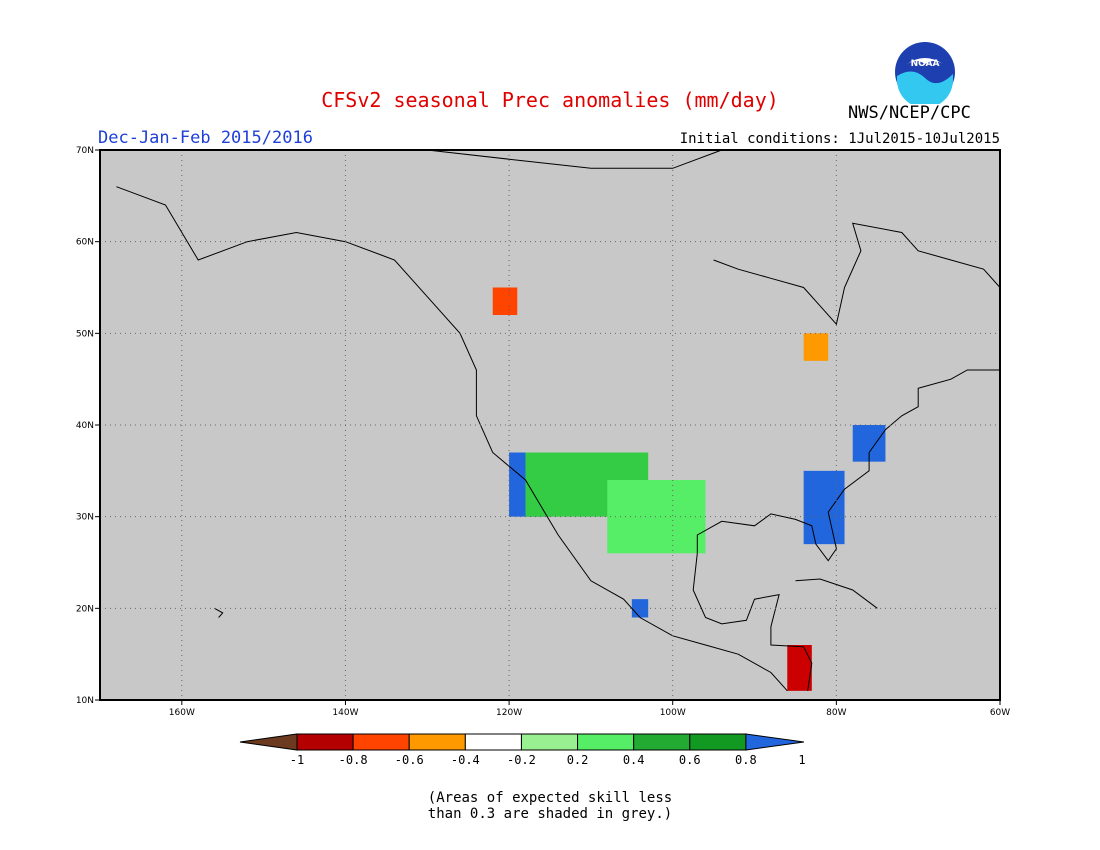 The height and width of the screenshot is (850, 1100). What do you see at coordinates (297, 760) in the screenshot?
I see `colorbar-label-0: -1` at bounding box center [297, 760].